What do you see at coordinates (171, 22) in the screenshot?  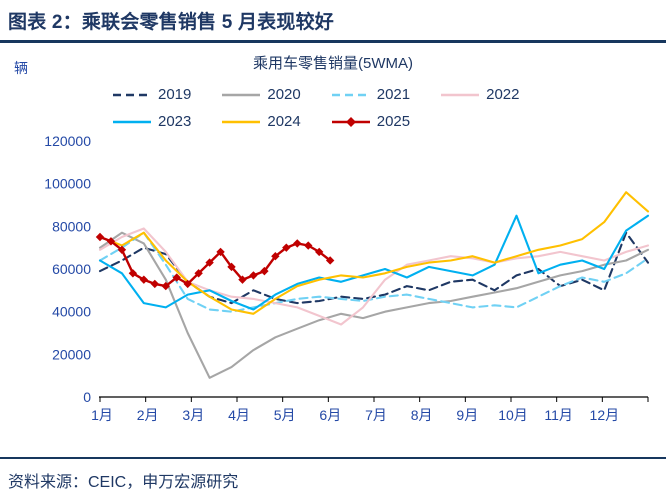 I see `figure-title: 图表 2：乘联会零售销售 5 月表现较好` at bounding box center [171, 22].